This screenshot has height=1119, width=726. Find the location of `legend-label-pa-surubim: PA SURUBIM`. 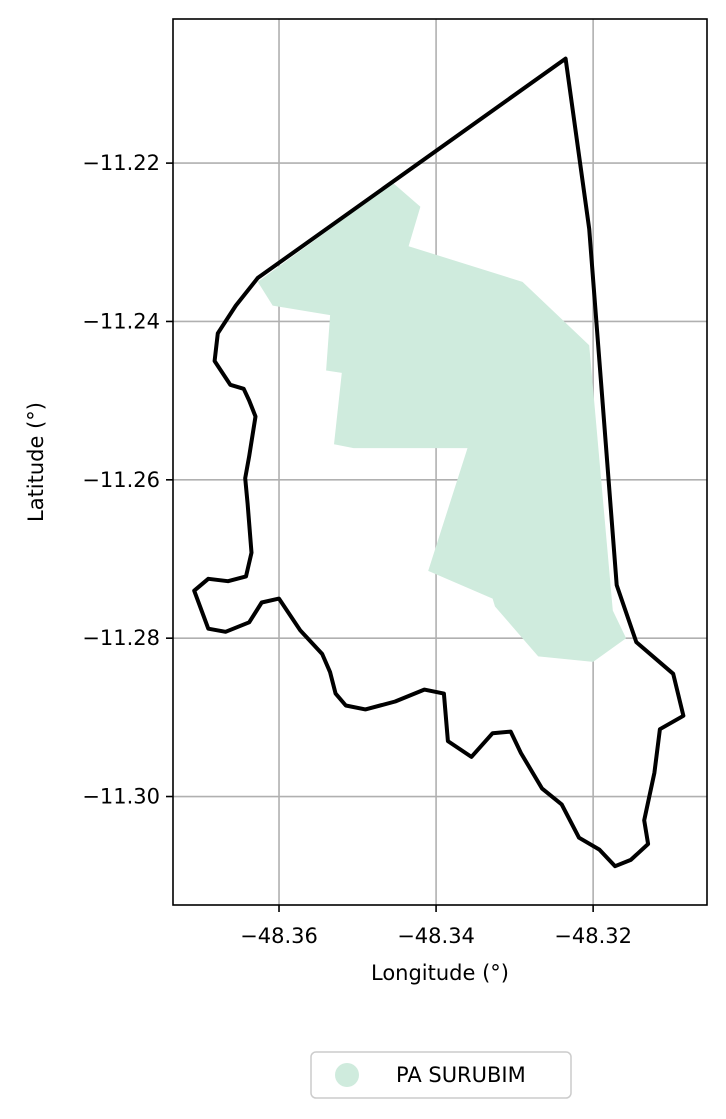

legend-label-pa-surubim: PA SURUBIM is located at coordinates (461, 1075).